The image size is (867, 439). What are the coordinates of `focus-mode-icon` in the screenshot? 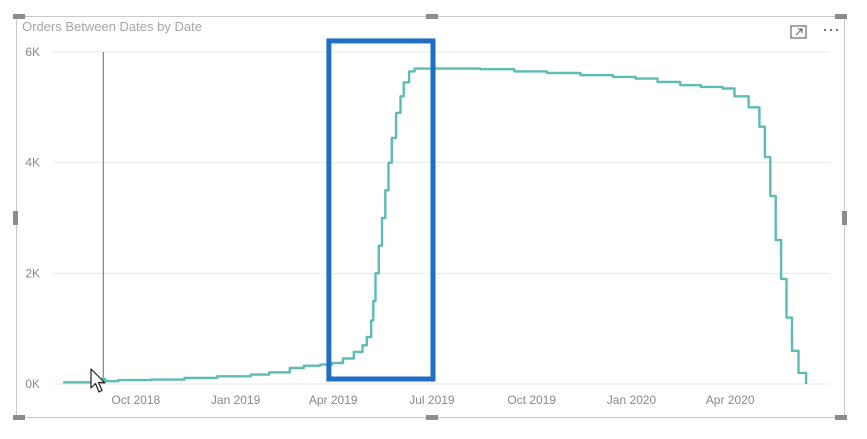 It's located at (799, 34).